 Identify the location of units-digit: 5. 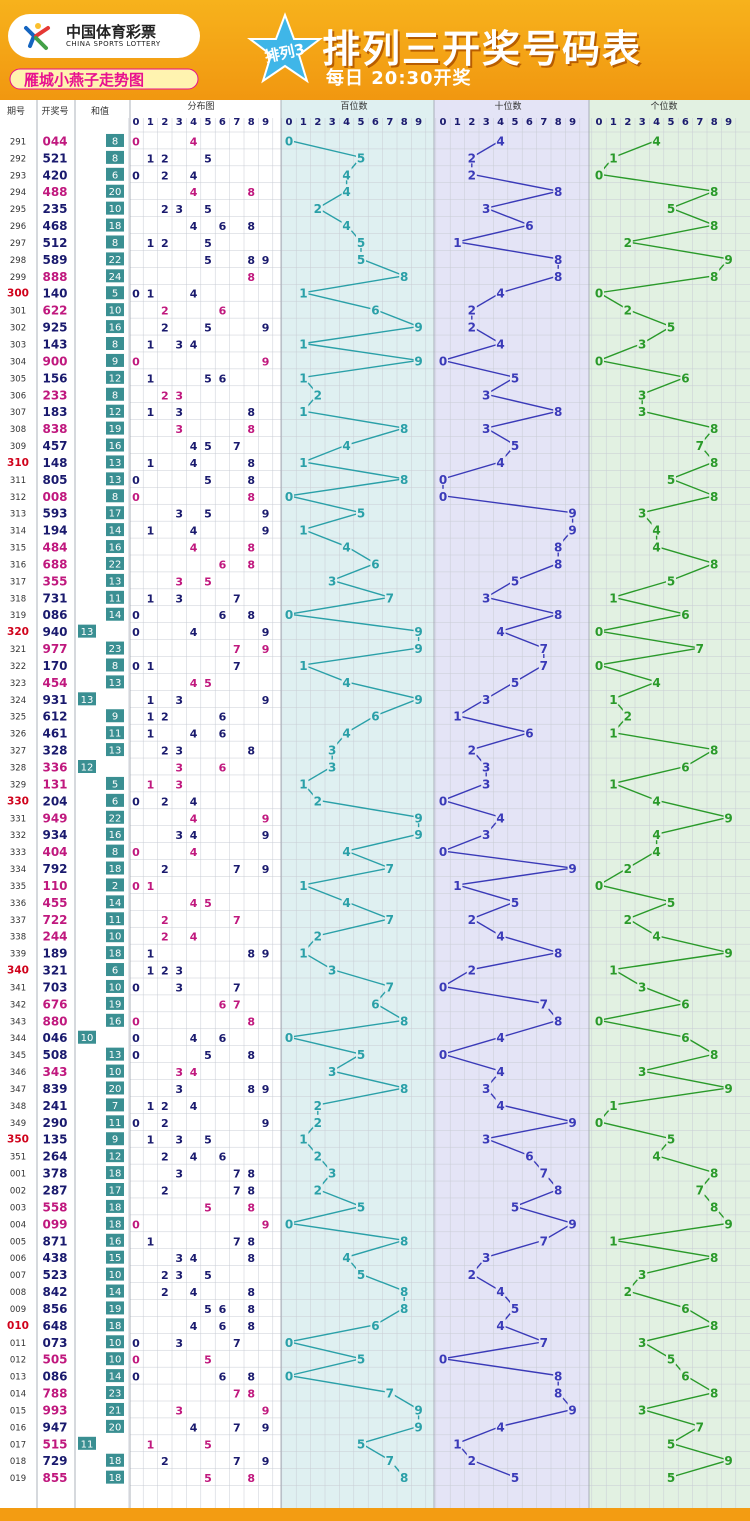
(671, 581).